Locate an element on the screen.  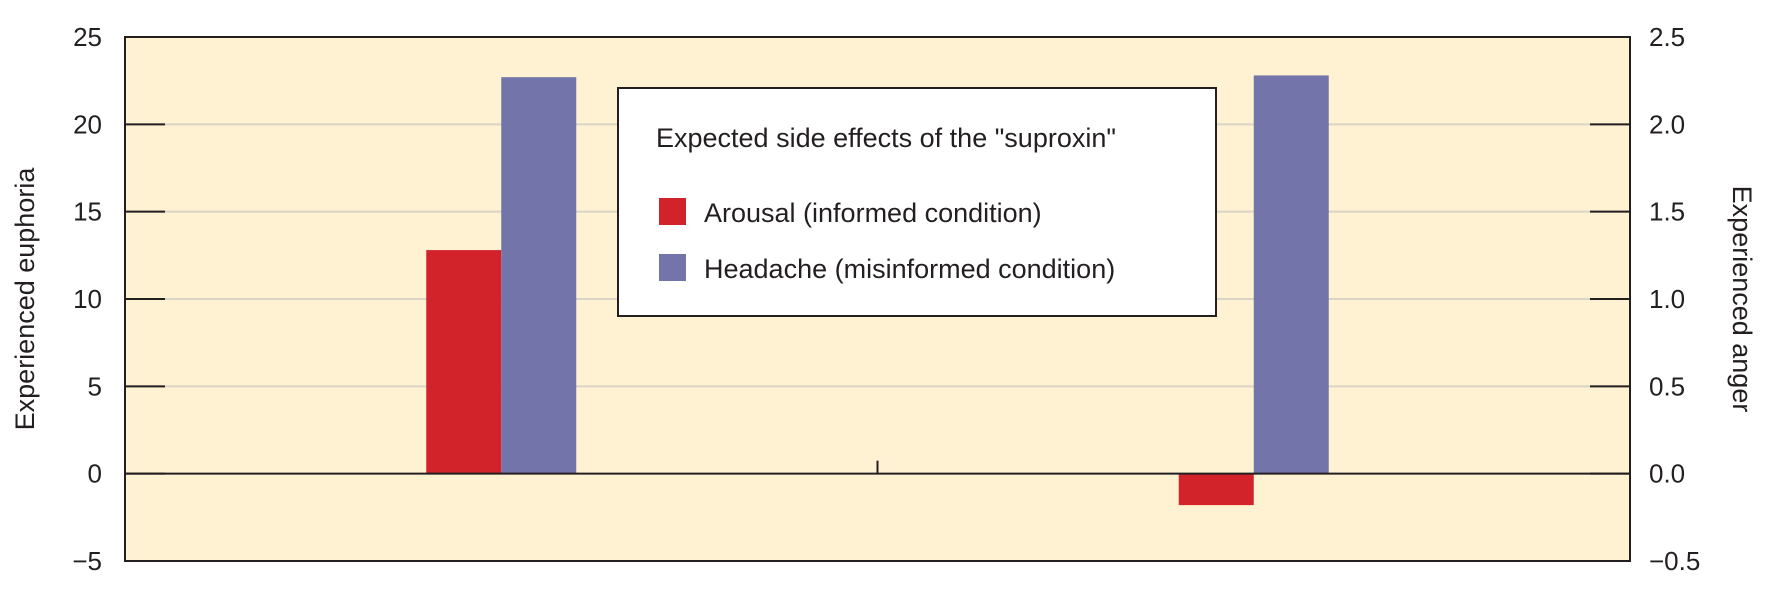
left-axis-ticks: 25 20 15 10 5 0 −5 is located at coordinates (118, 299).